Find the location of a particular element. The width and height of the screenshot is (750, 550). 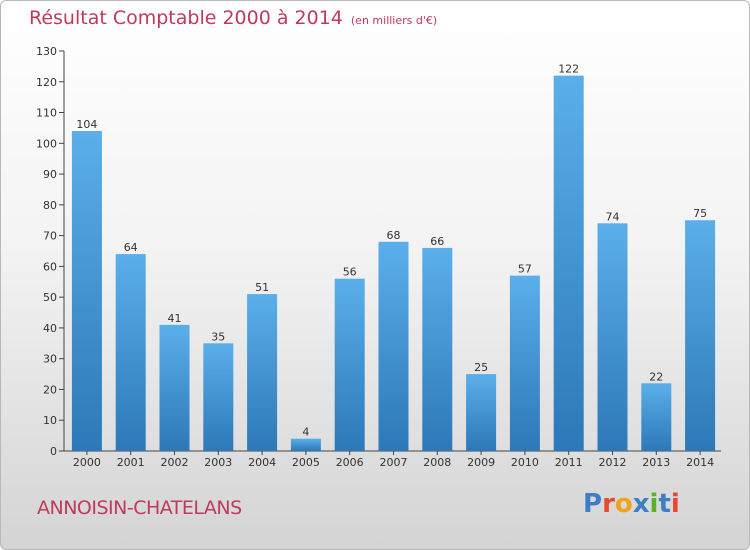

bar-2002 is located at coordinates (174, 387).